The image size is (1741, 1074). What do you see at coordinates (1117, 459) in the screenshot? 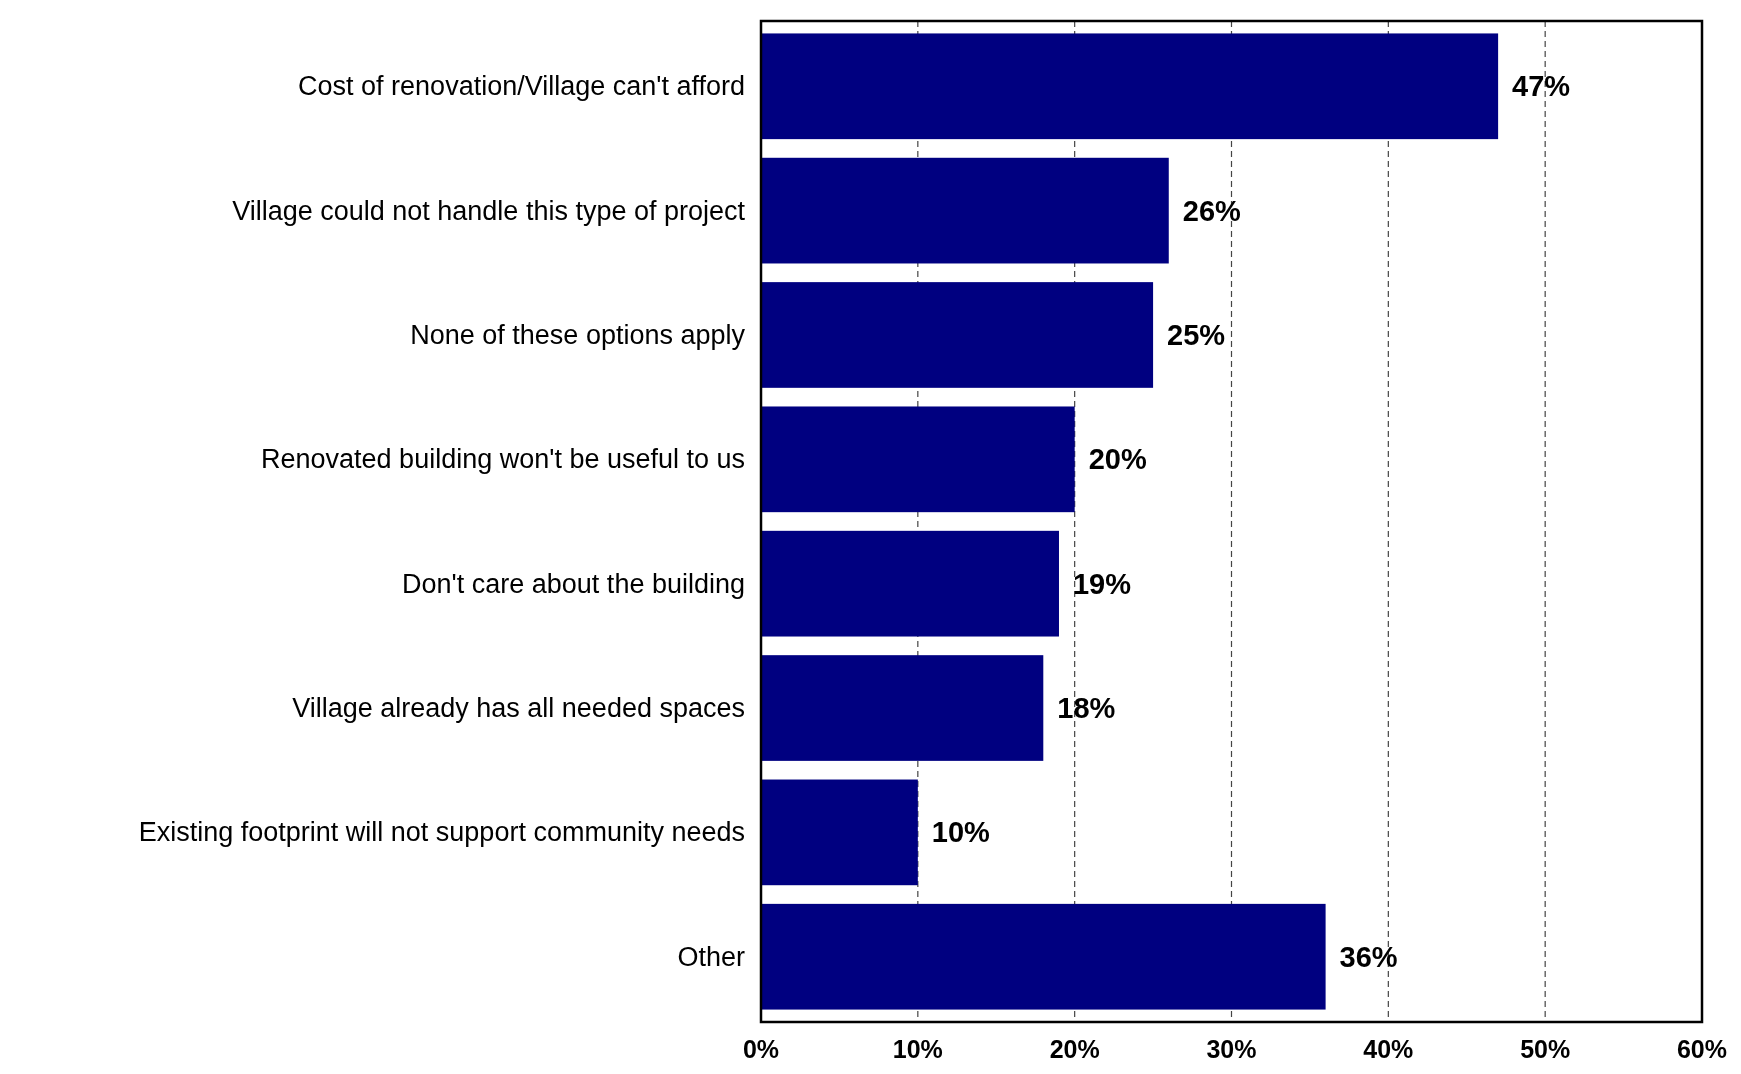
I see `data-label: 20%` at bounding box center [1117, 459].